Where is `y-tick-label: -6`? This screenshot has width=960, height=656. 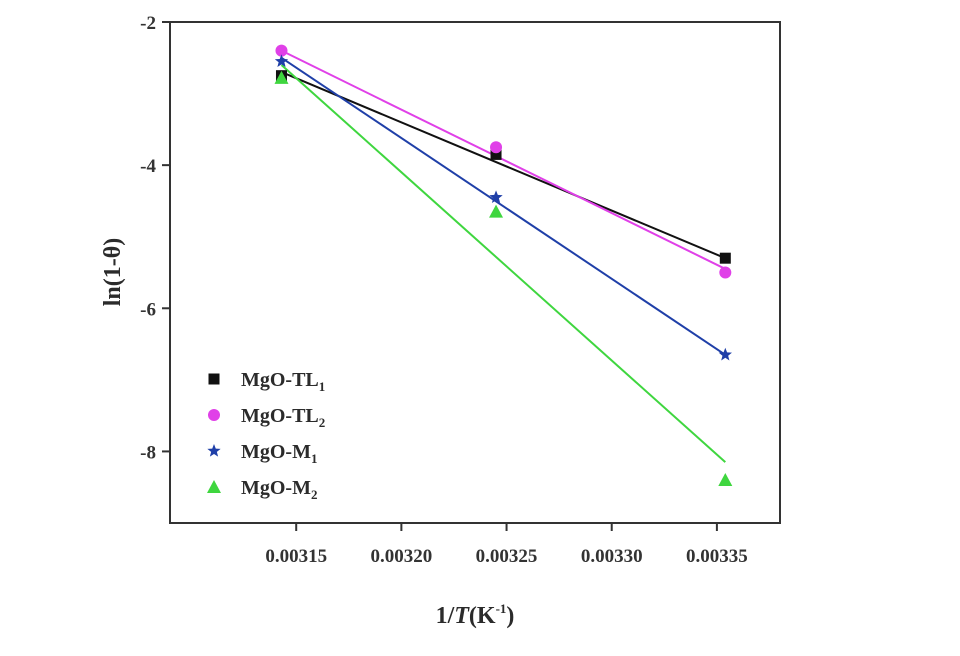 y-tick-label: -6 is located at coordinates (148, 309).